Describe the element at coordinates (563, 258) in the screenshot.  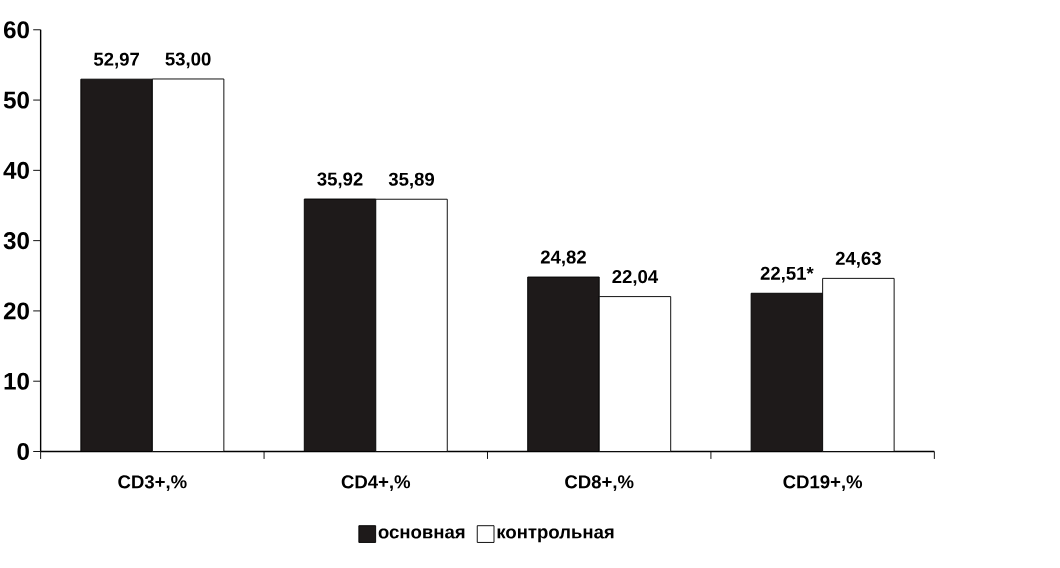
I see `data-label: 24,82` at that location.